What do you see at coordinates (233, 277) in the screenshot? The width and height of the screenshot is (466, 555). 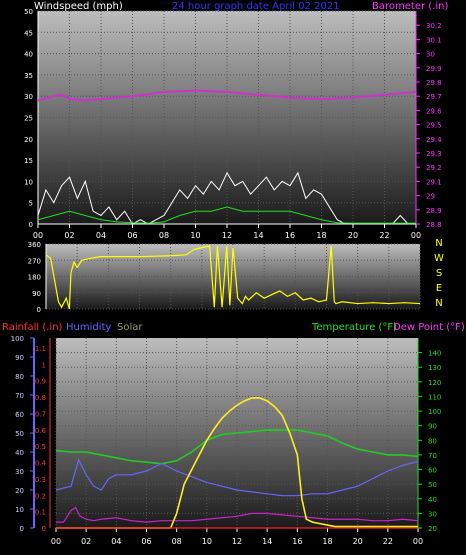 I see `series-line-direction` at bounding box center [233, 277].